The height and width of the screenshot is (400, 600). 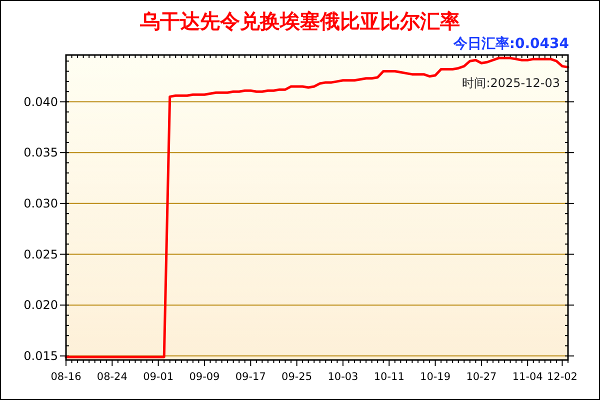 I want to click on y-tick-label: 0.020, so click(x=41, y=305).